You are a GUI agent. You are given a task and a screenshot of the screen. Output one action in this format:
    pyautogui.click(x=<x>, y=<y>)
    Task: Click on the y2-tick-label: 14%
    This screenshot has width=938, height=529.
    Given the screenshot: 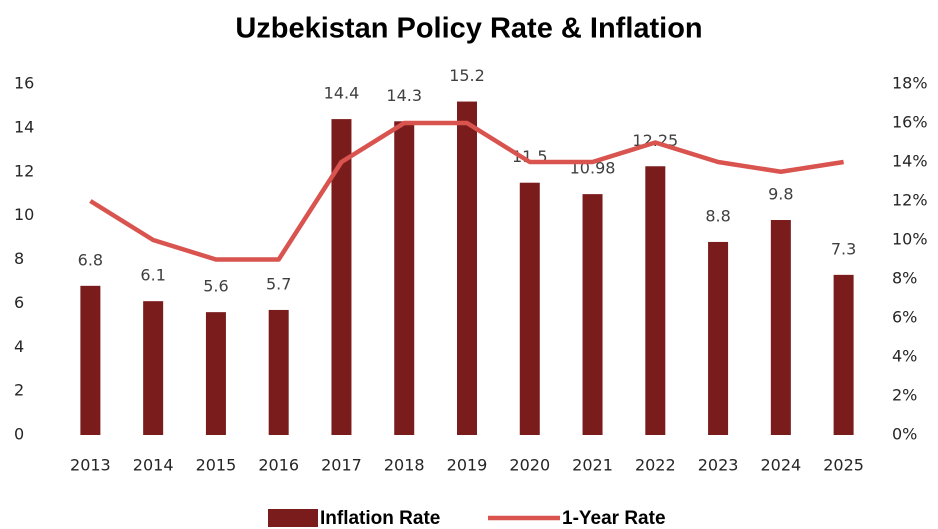 What is the action you would take?
    pyautogui.click(x=910, y=161)
    